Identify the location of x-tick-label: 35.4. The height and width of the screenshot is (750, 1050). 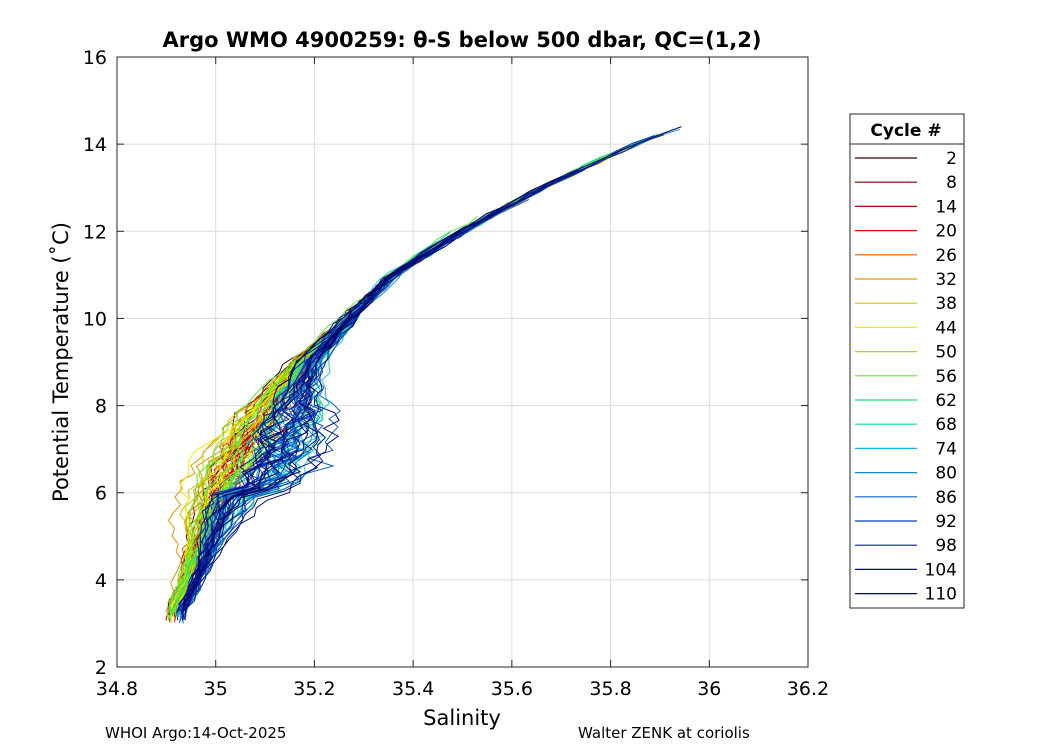
(413, 689).